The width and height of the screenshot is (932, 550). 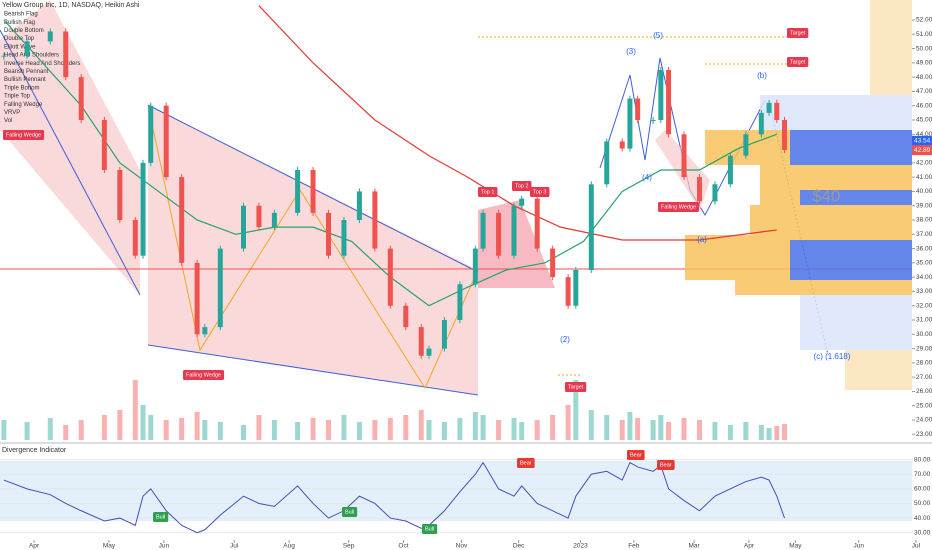 What do you see at coordinates (924, 305) in the screenshot?
I see `y-tick-label: 32.00` at bounding box center [924, 305].